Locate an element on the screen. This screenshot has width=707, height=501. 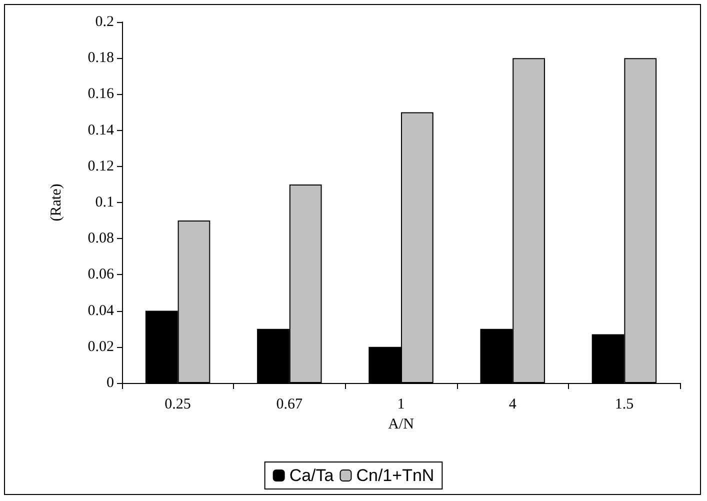
x-tick-label: 0.25 is located at coordinates (177, 404).